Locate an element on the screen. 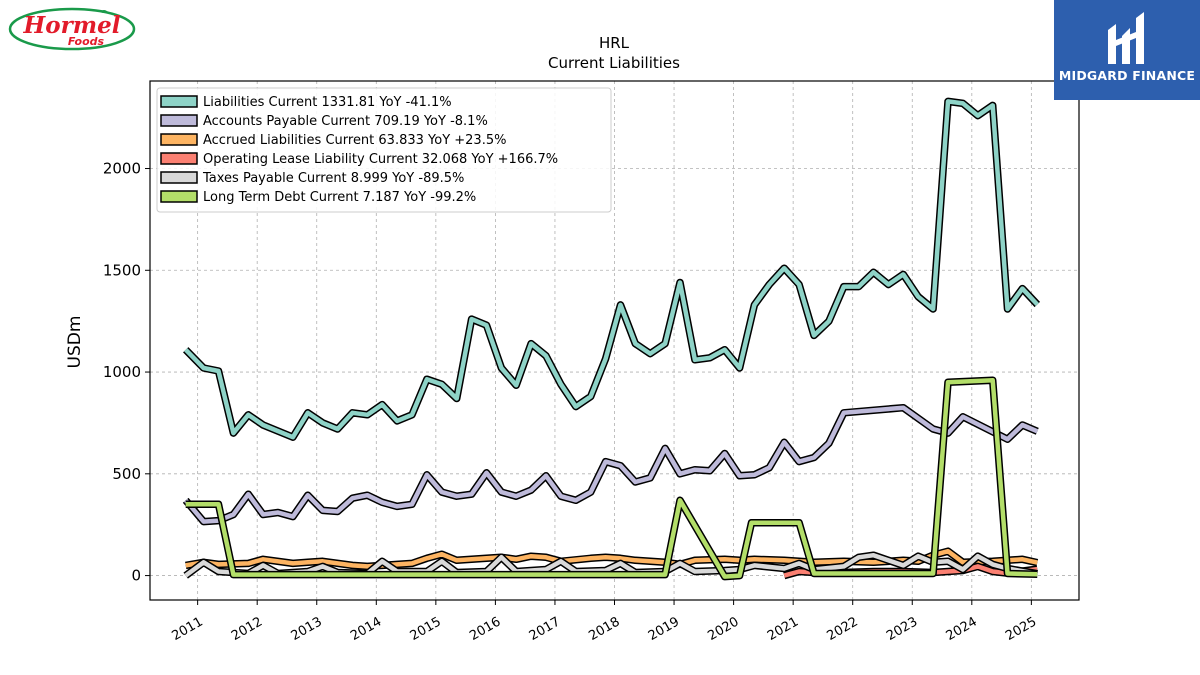 This screenshot has width=1200, height=675. x-tick-label: 2021 is located at coordinates (783, 629).